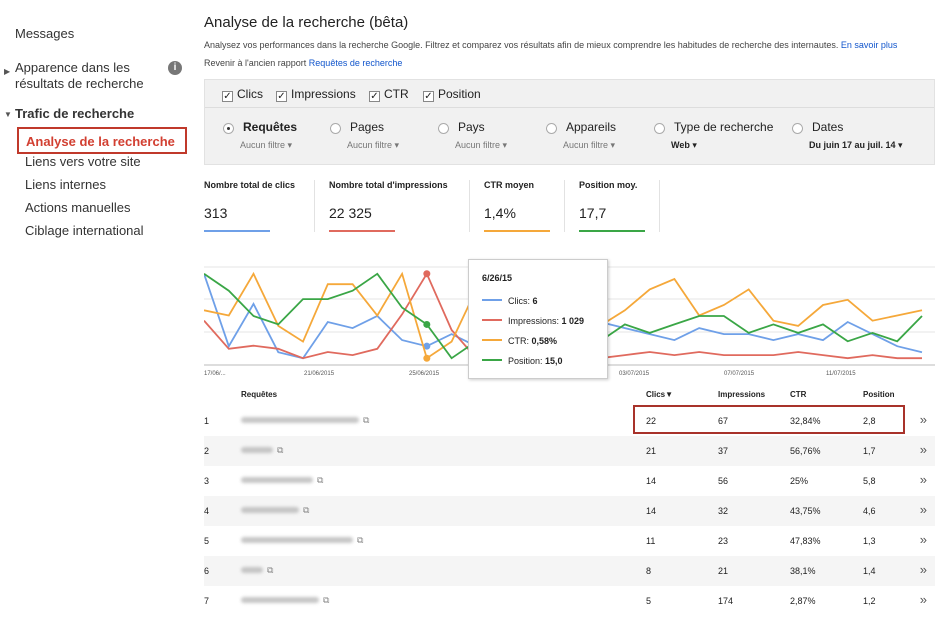  Describe the element at coordinates (65, 184) in the screenshot. I see `sidebar-item-internal-links: Liens internes` at that location.